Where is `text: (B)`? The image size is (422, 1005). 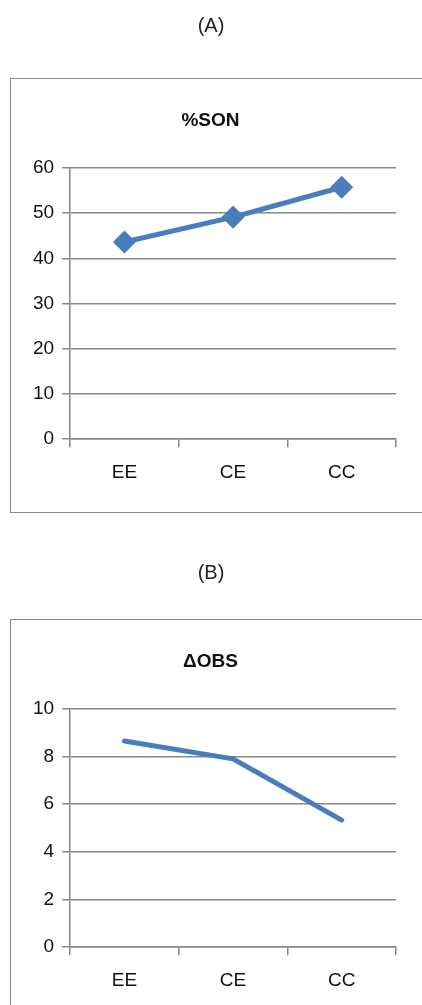 text: (B) is located at coordinates (211, 572).